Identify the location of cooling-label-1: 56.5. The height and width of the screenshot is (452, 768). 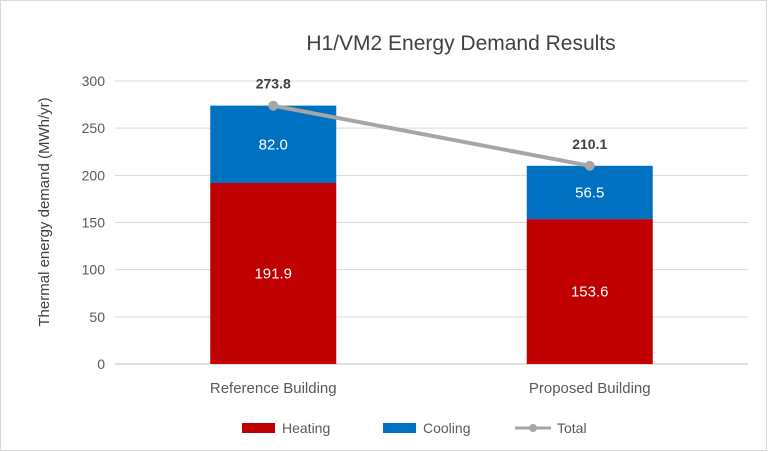
(589, 192).